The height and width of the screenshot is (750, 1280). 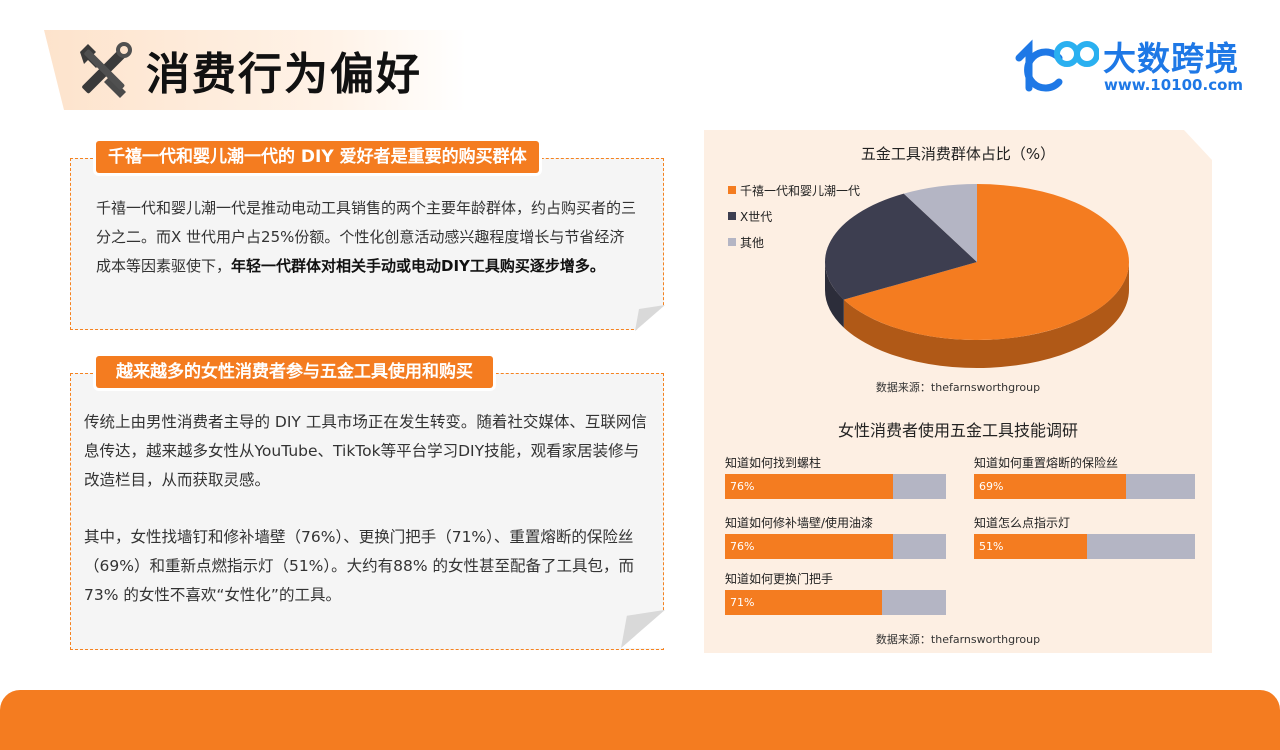 I want to click on legend-item: 千禧一代和婴儿潮一代, so click(x=794, y=190).